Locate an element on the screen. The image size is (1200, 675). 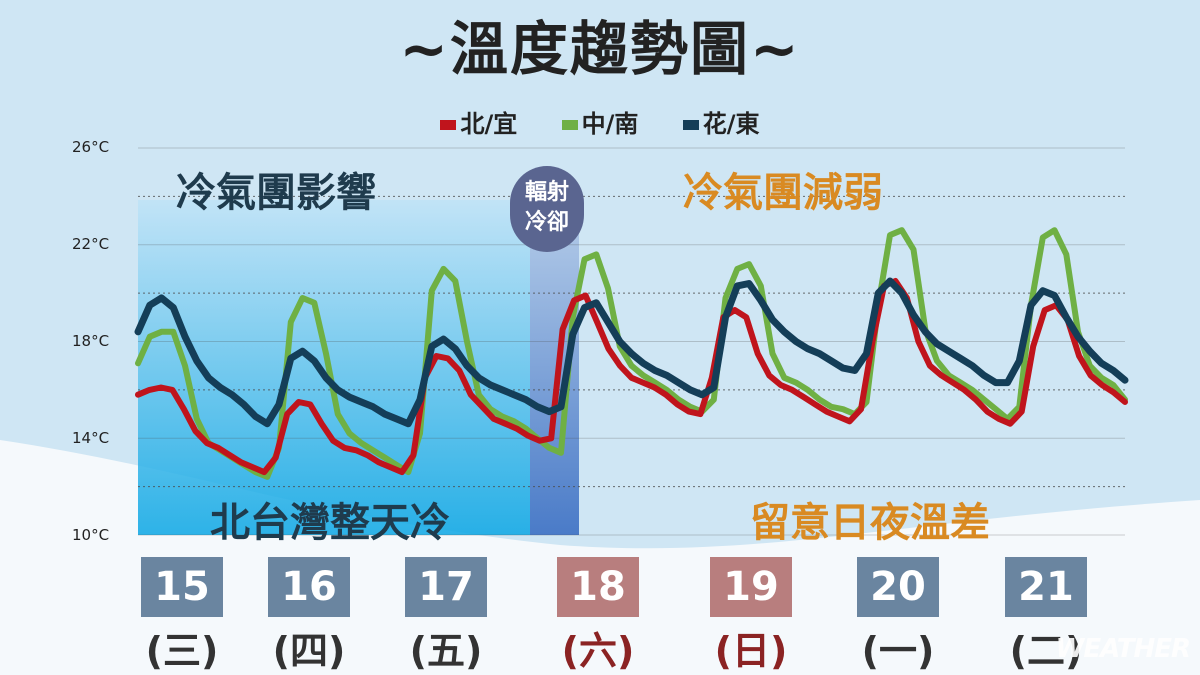
legend: 北/宜 中/南 花/東 is located at coordinates (600, 121).